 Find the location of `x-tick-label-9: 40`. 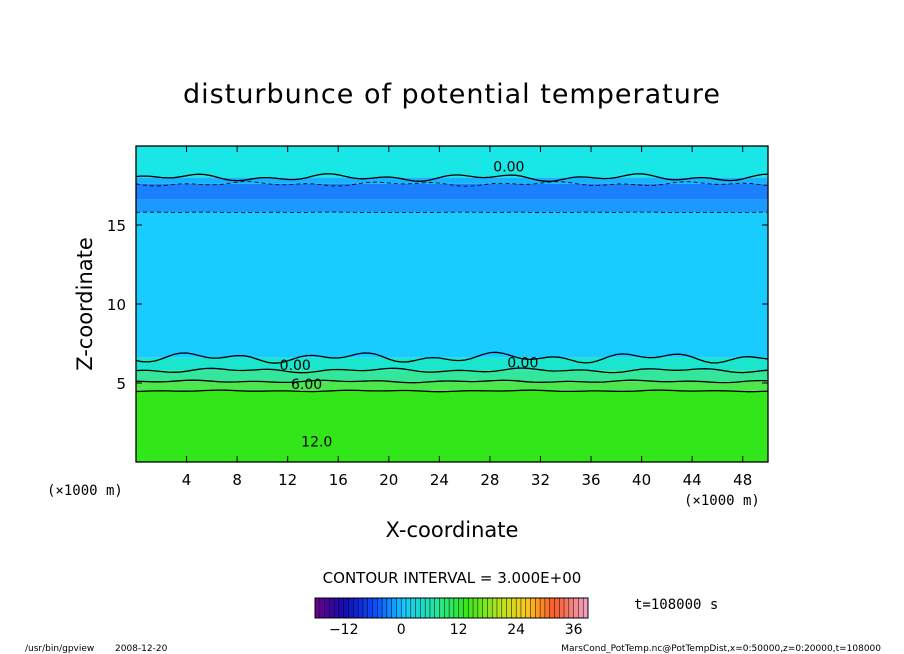

x-tick-label-9: 40 is located at coordinates (641, 480).